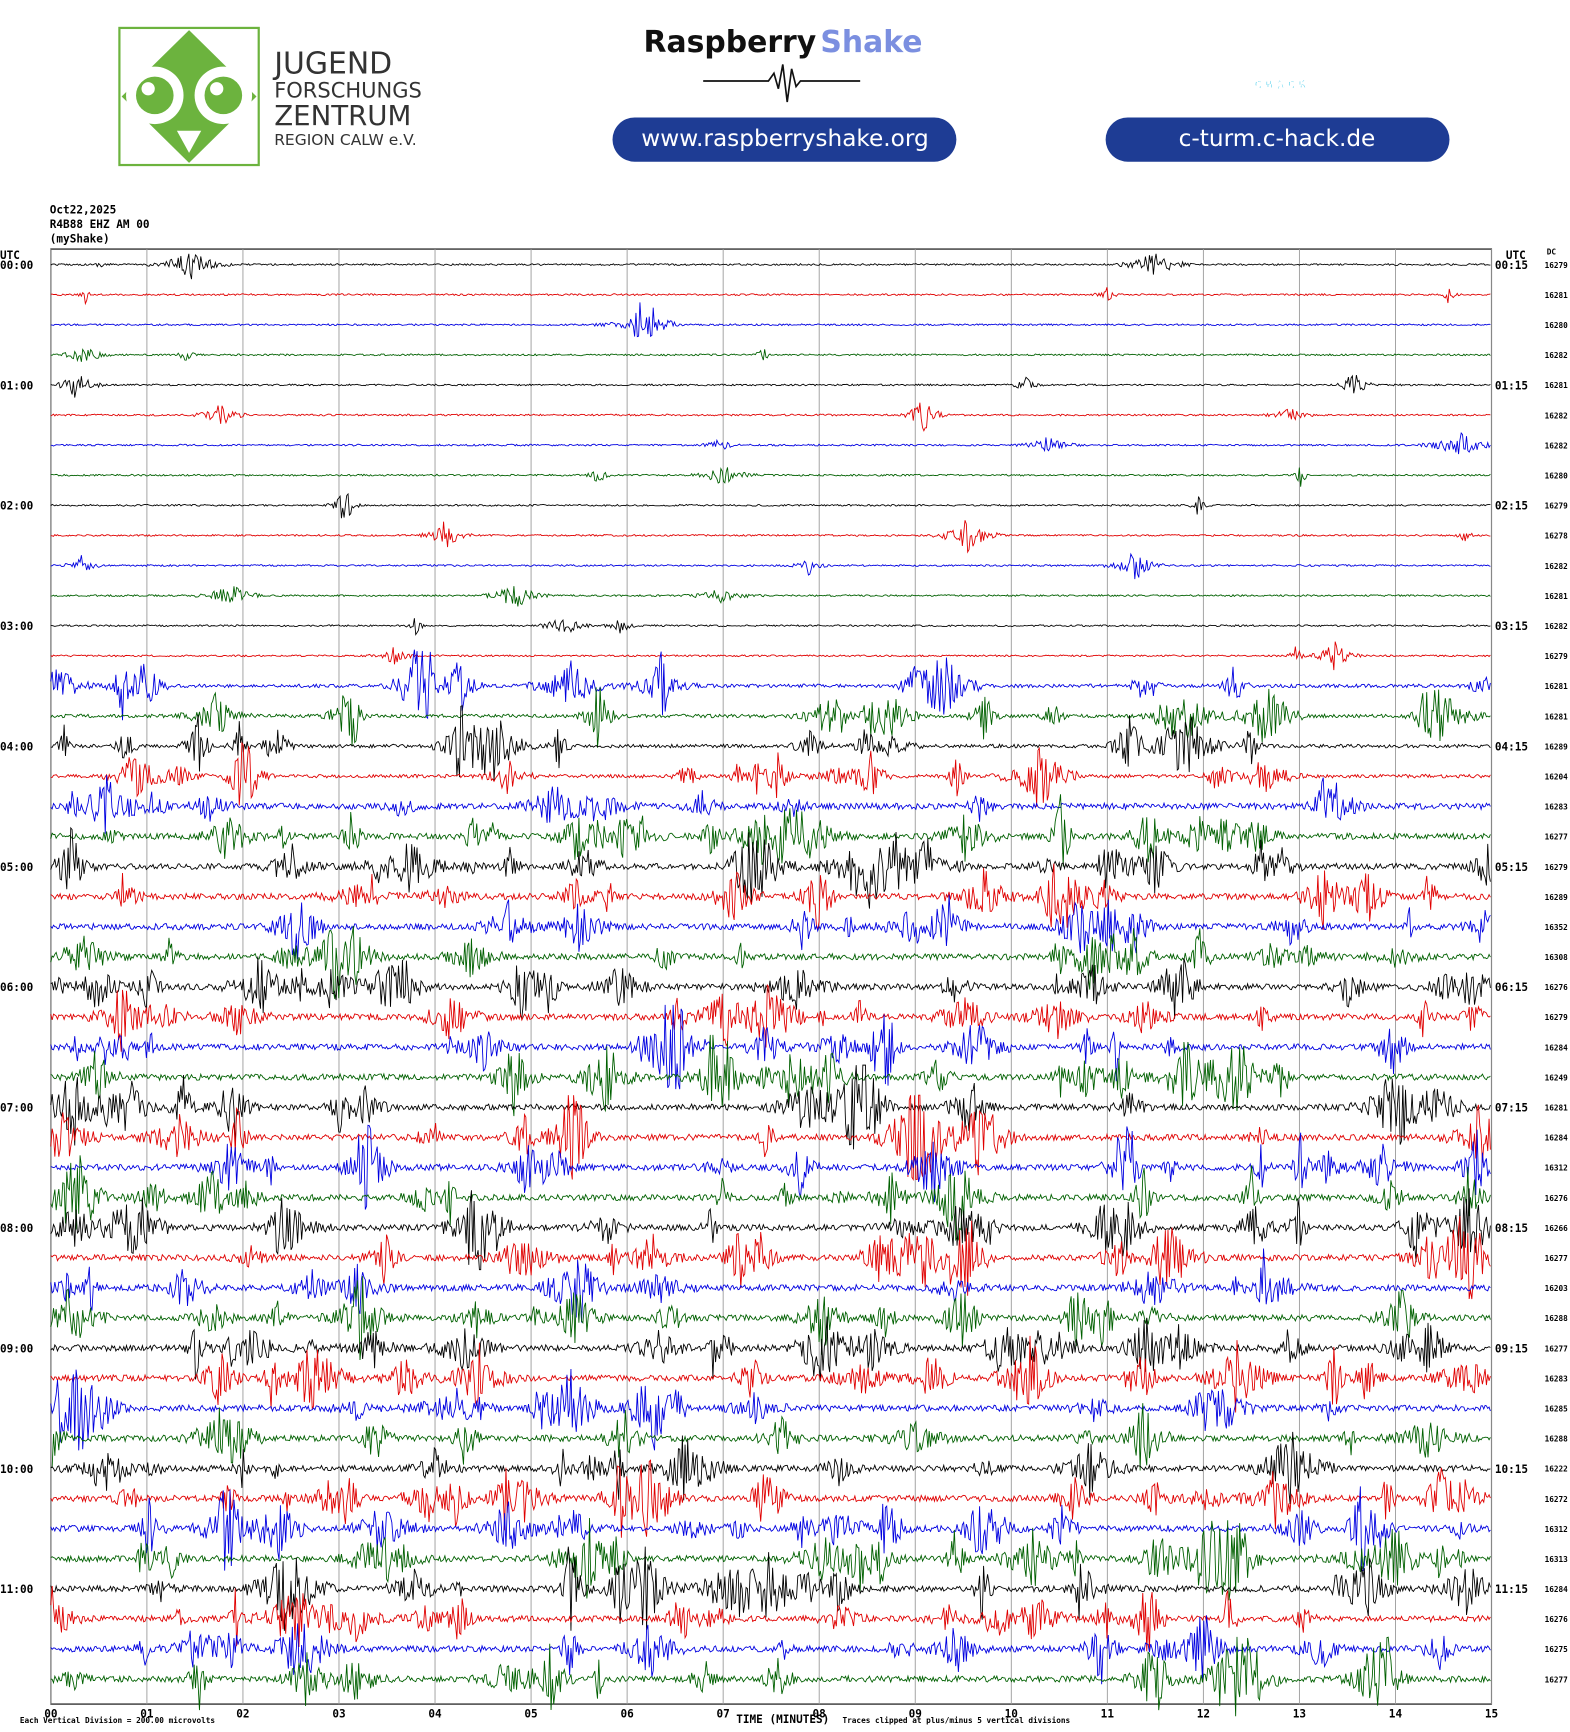 This screenshot has height=1732, width=1570. Describe the element at coordinates (1557, 957) in the screenshot. I see `dc-value: 16308` at that location.